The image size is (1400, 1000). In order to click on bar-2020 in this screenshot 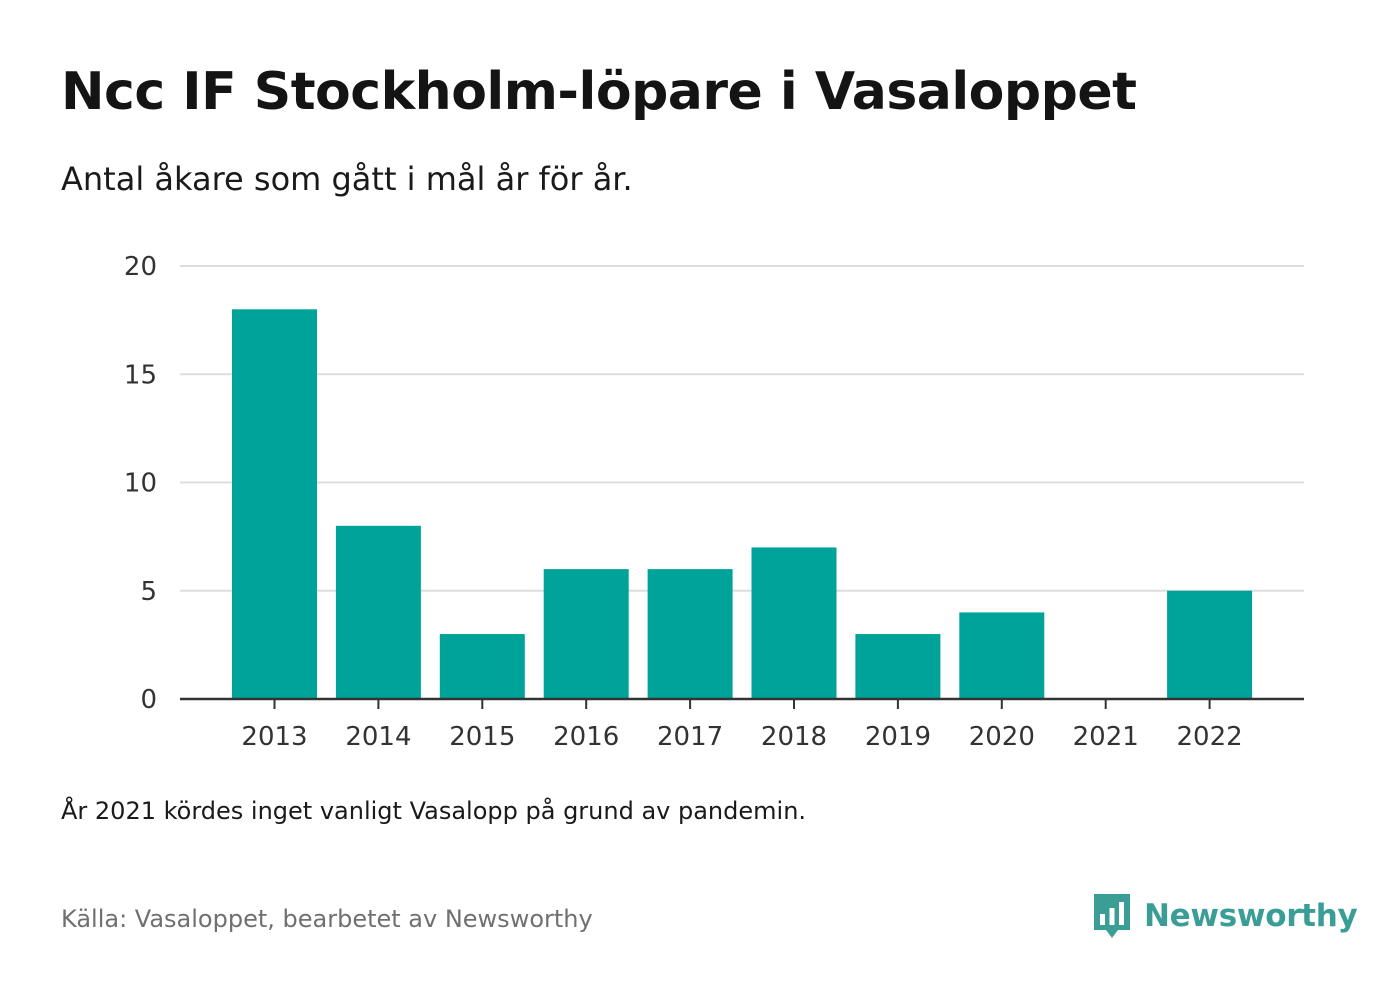, I will do `click(1002, 655)`.